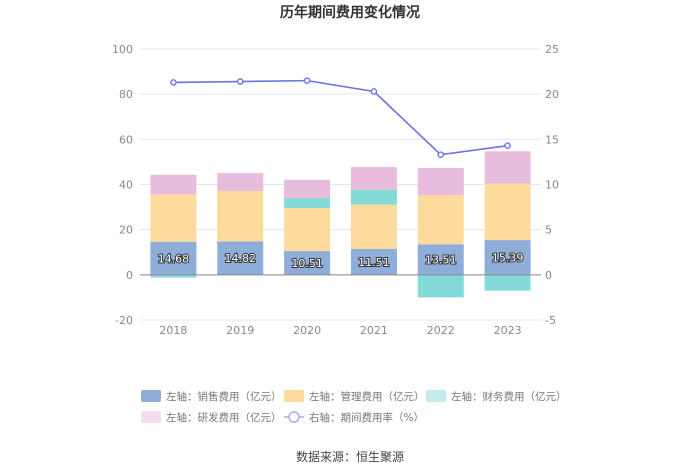 This screenshot has height=473, width=700. I want to click on bar-segment-rd-2021, so click(373, 178).